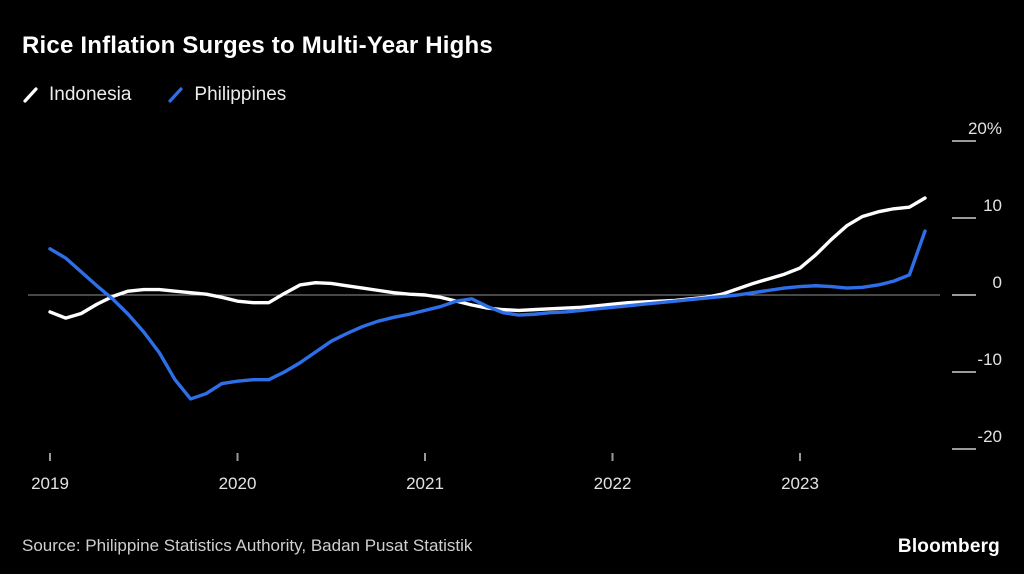 Image resolution: width=1024 pixels, height=574 pixels. What do you see at coordinates (50, 483) in the screenshot?
I see `x-axis-label: 2019` at bounding box center [50, 483].